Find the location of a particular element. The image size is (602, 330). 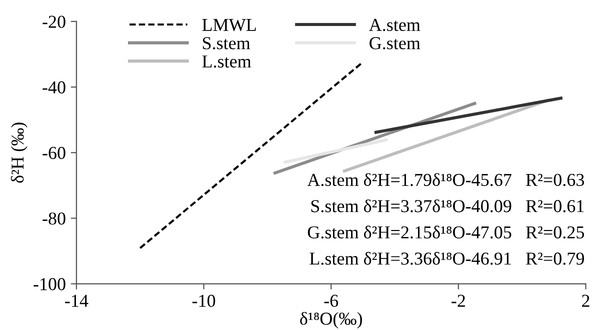

x-tick-label: -10 is located at coordinates (204, 300).